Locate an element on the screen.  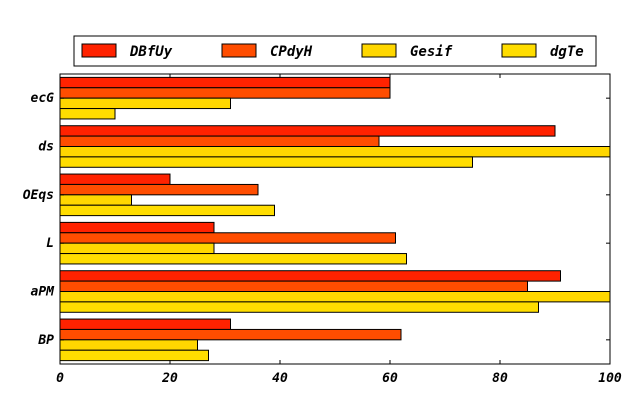
bar-OEqs-CPdyH is located at coordinates (159, 189).